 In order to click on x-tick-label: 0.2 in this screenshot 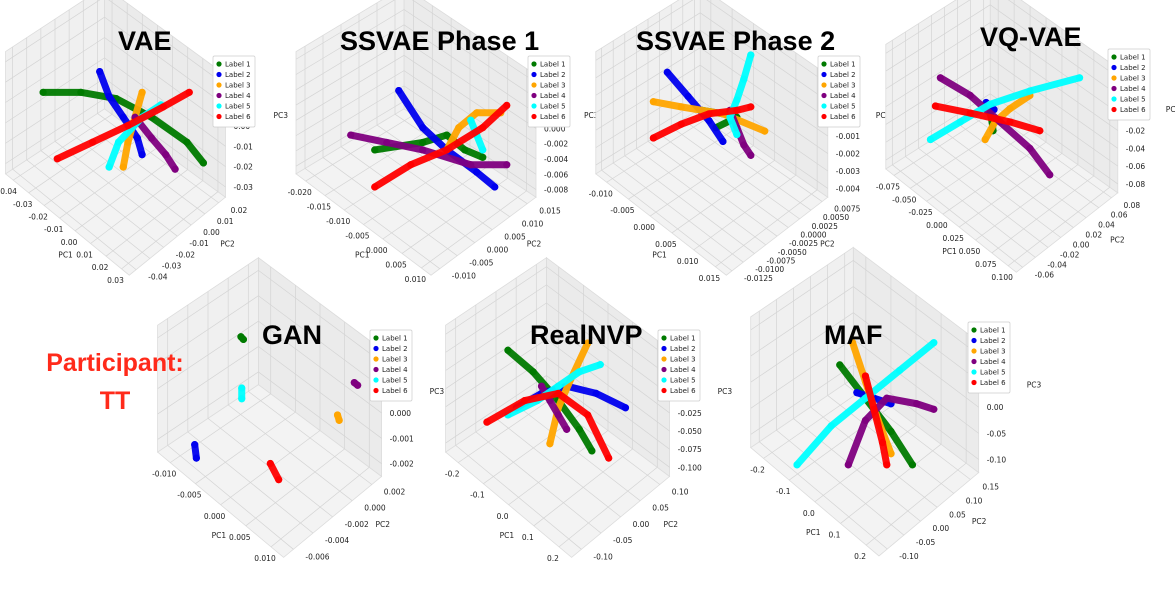, I will do `click(860, 556)`.